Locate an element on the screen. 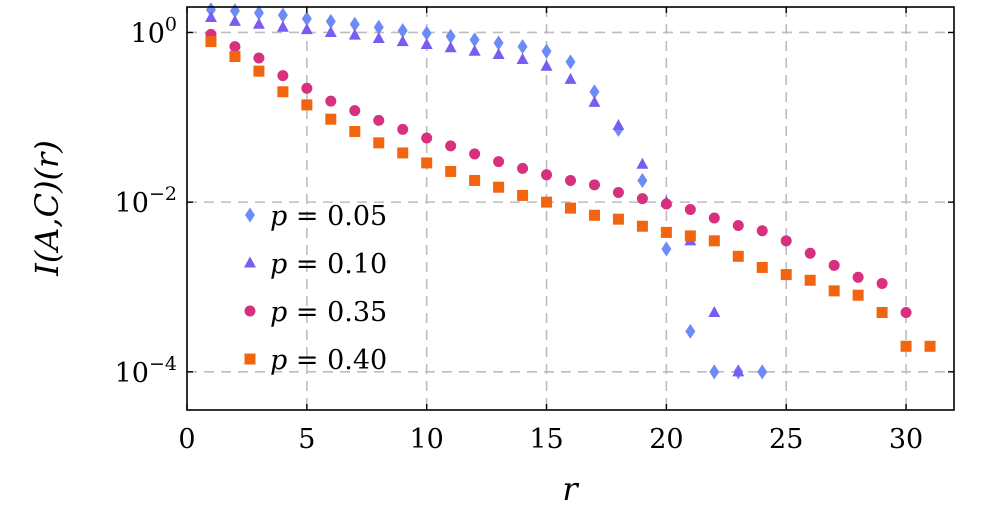  y-tick-label: 10⁰ is located at coordinates (154, 31).